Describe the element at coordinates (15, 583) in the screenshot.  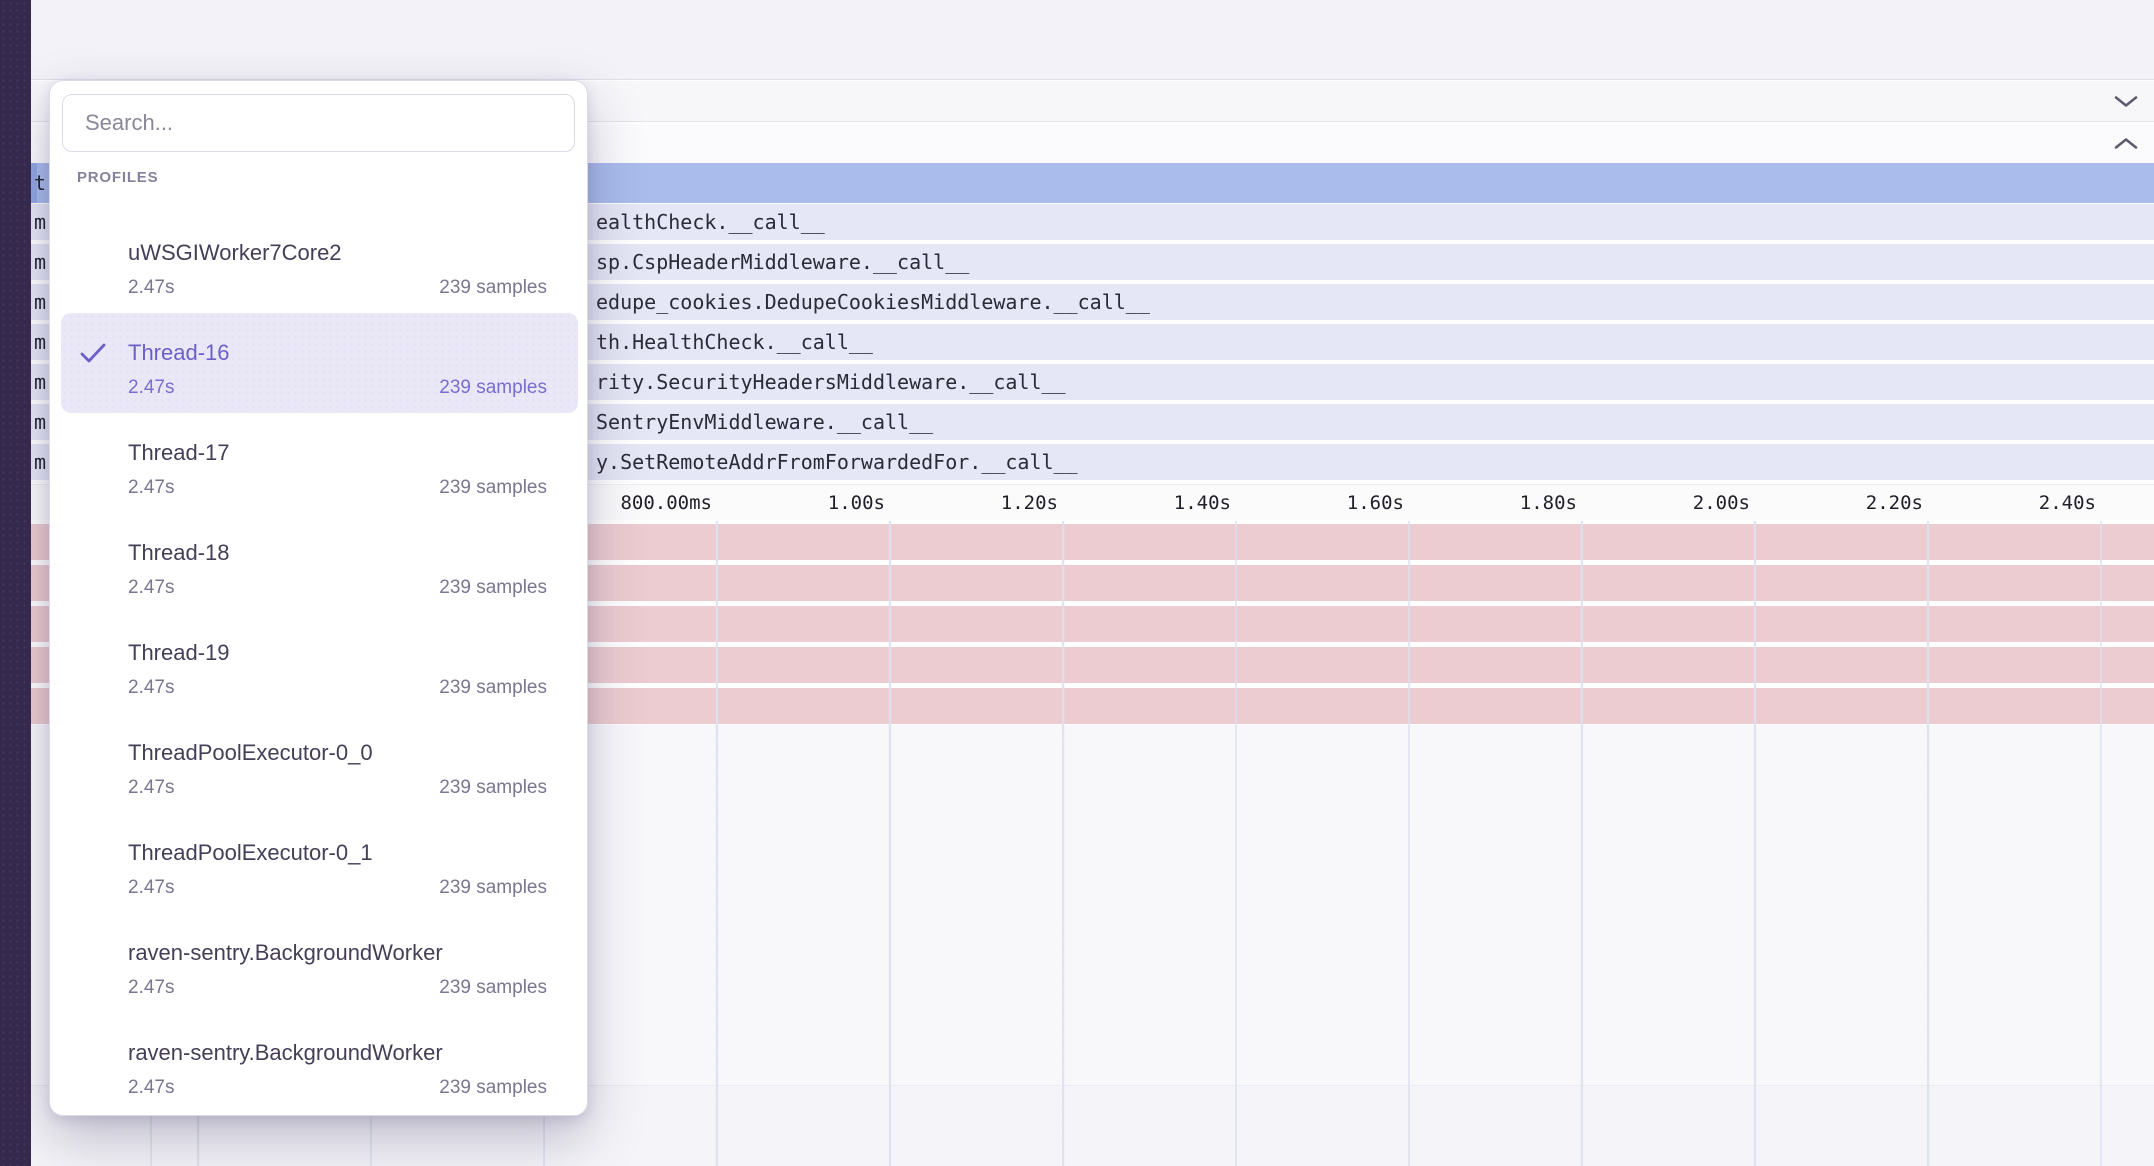
I see `app-side-rail` at that location.